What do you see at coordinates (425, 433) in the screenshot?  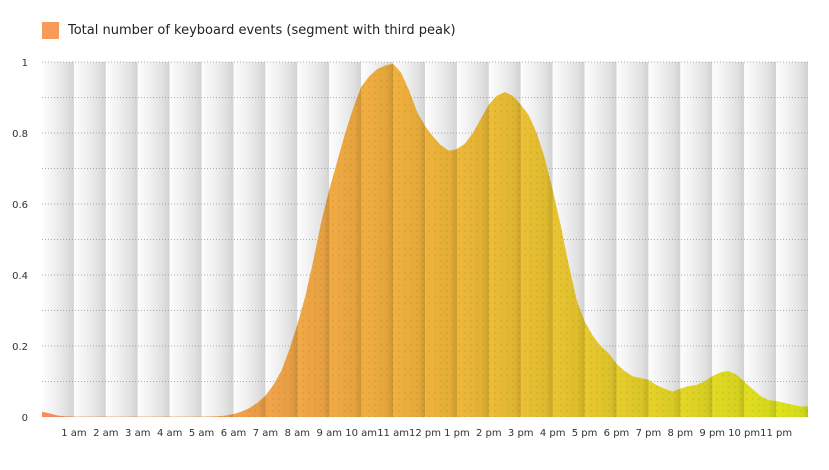 I see `x-tick-label: 12 pm` at bounding box center [425, 433].